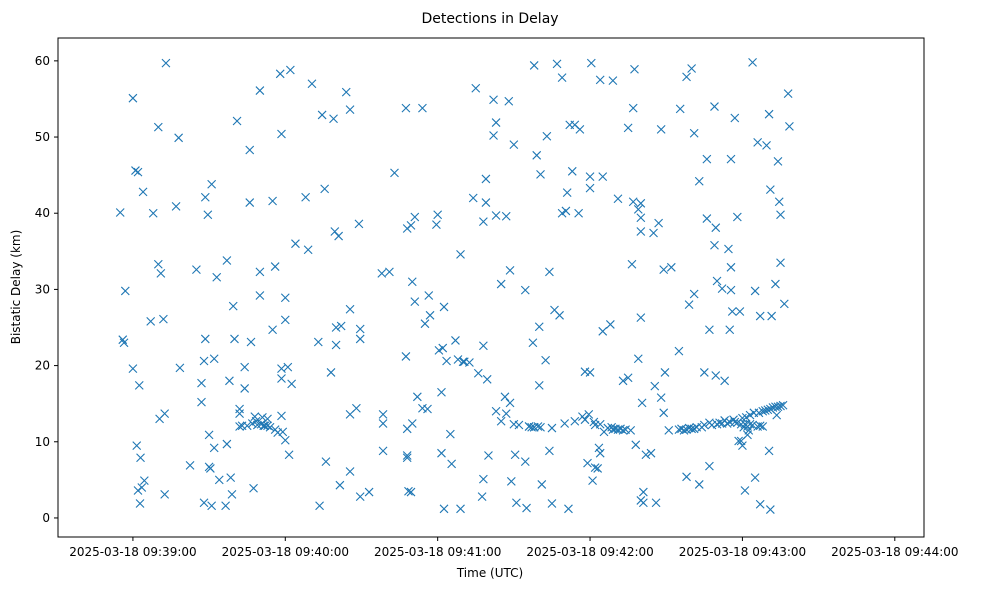 The image size is (988, 590). Describe the element at coordinates (42, 289) in the screenshot. I see `y-tick-label-3: 30` at that location.